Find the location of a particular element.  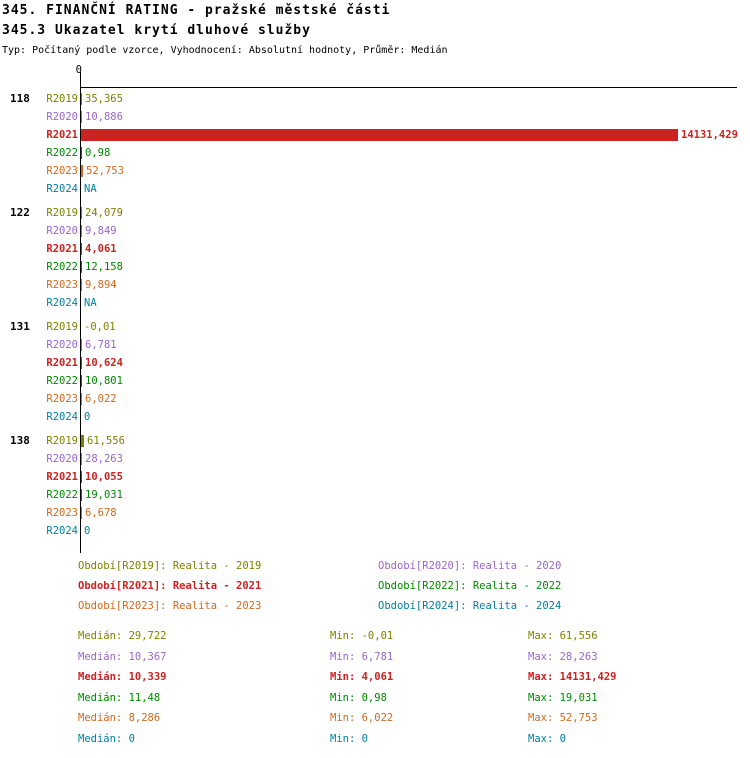

legend-item-r2020: Období[R2020]: Realita - 2020 is located at coordinates (470, 566).